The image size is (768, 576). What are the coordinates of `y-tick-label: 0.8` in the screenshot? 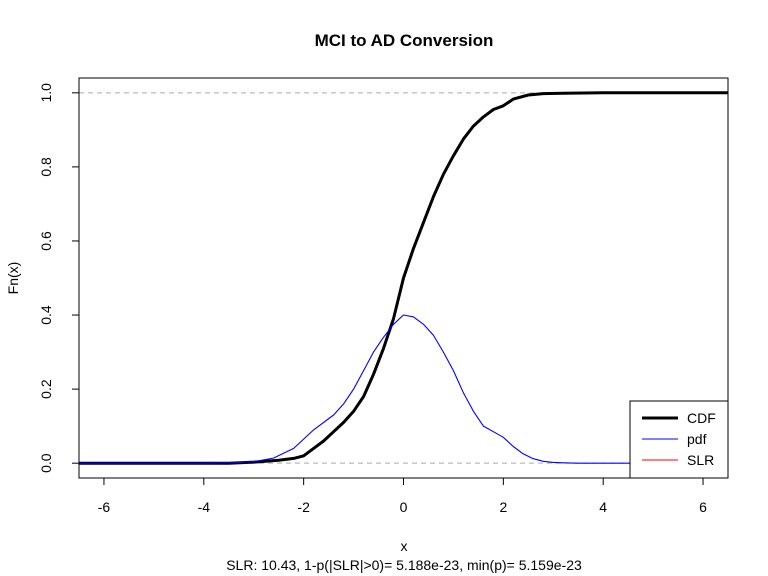 It's located at (46, 167).